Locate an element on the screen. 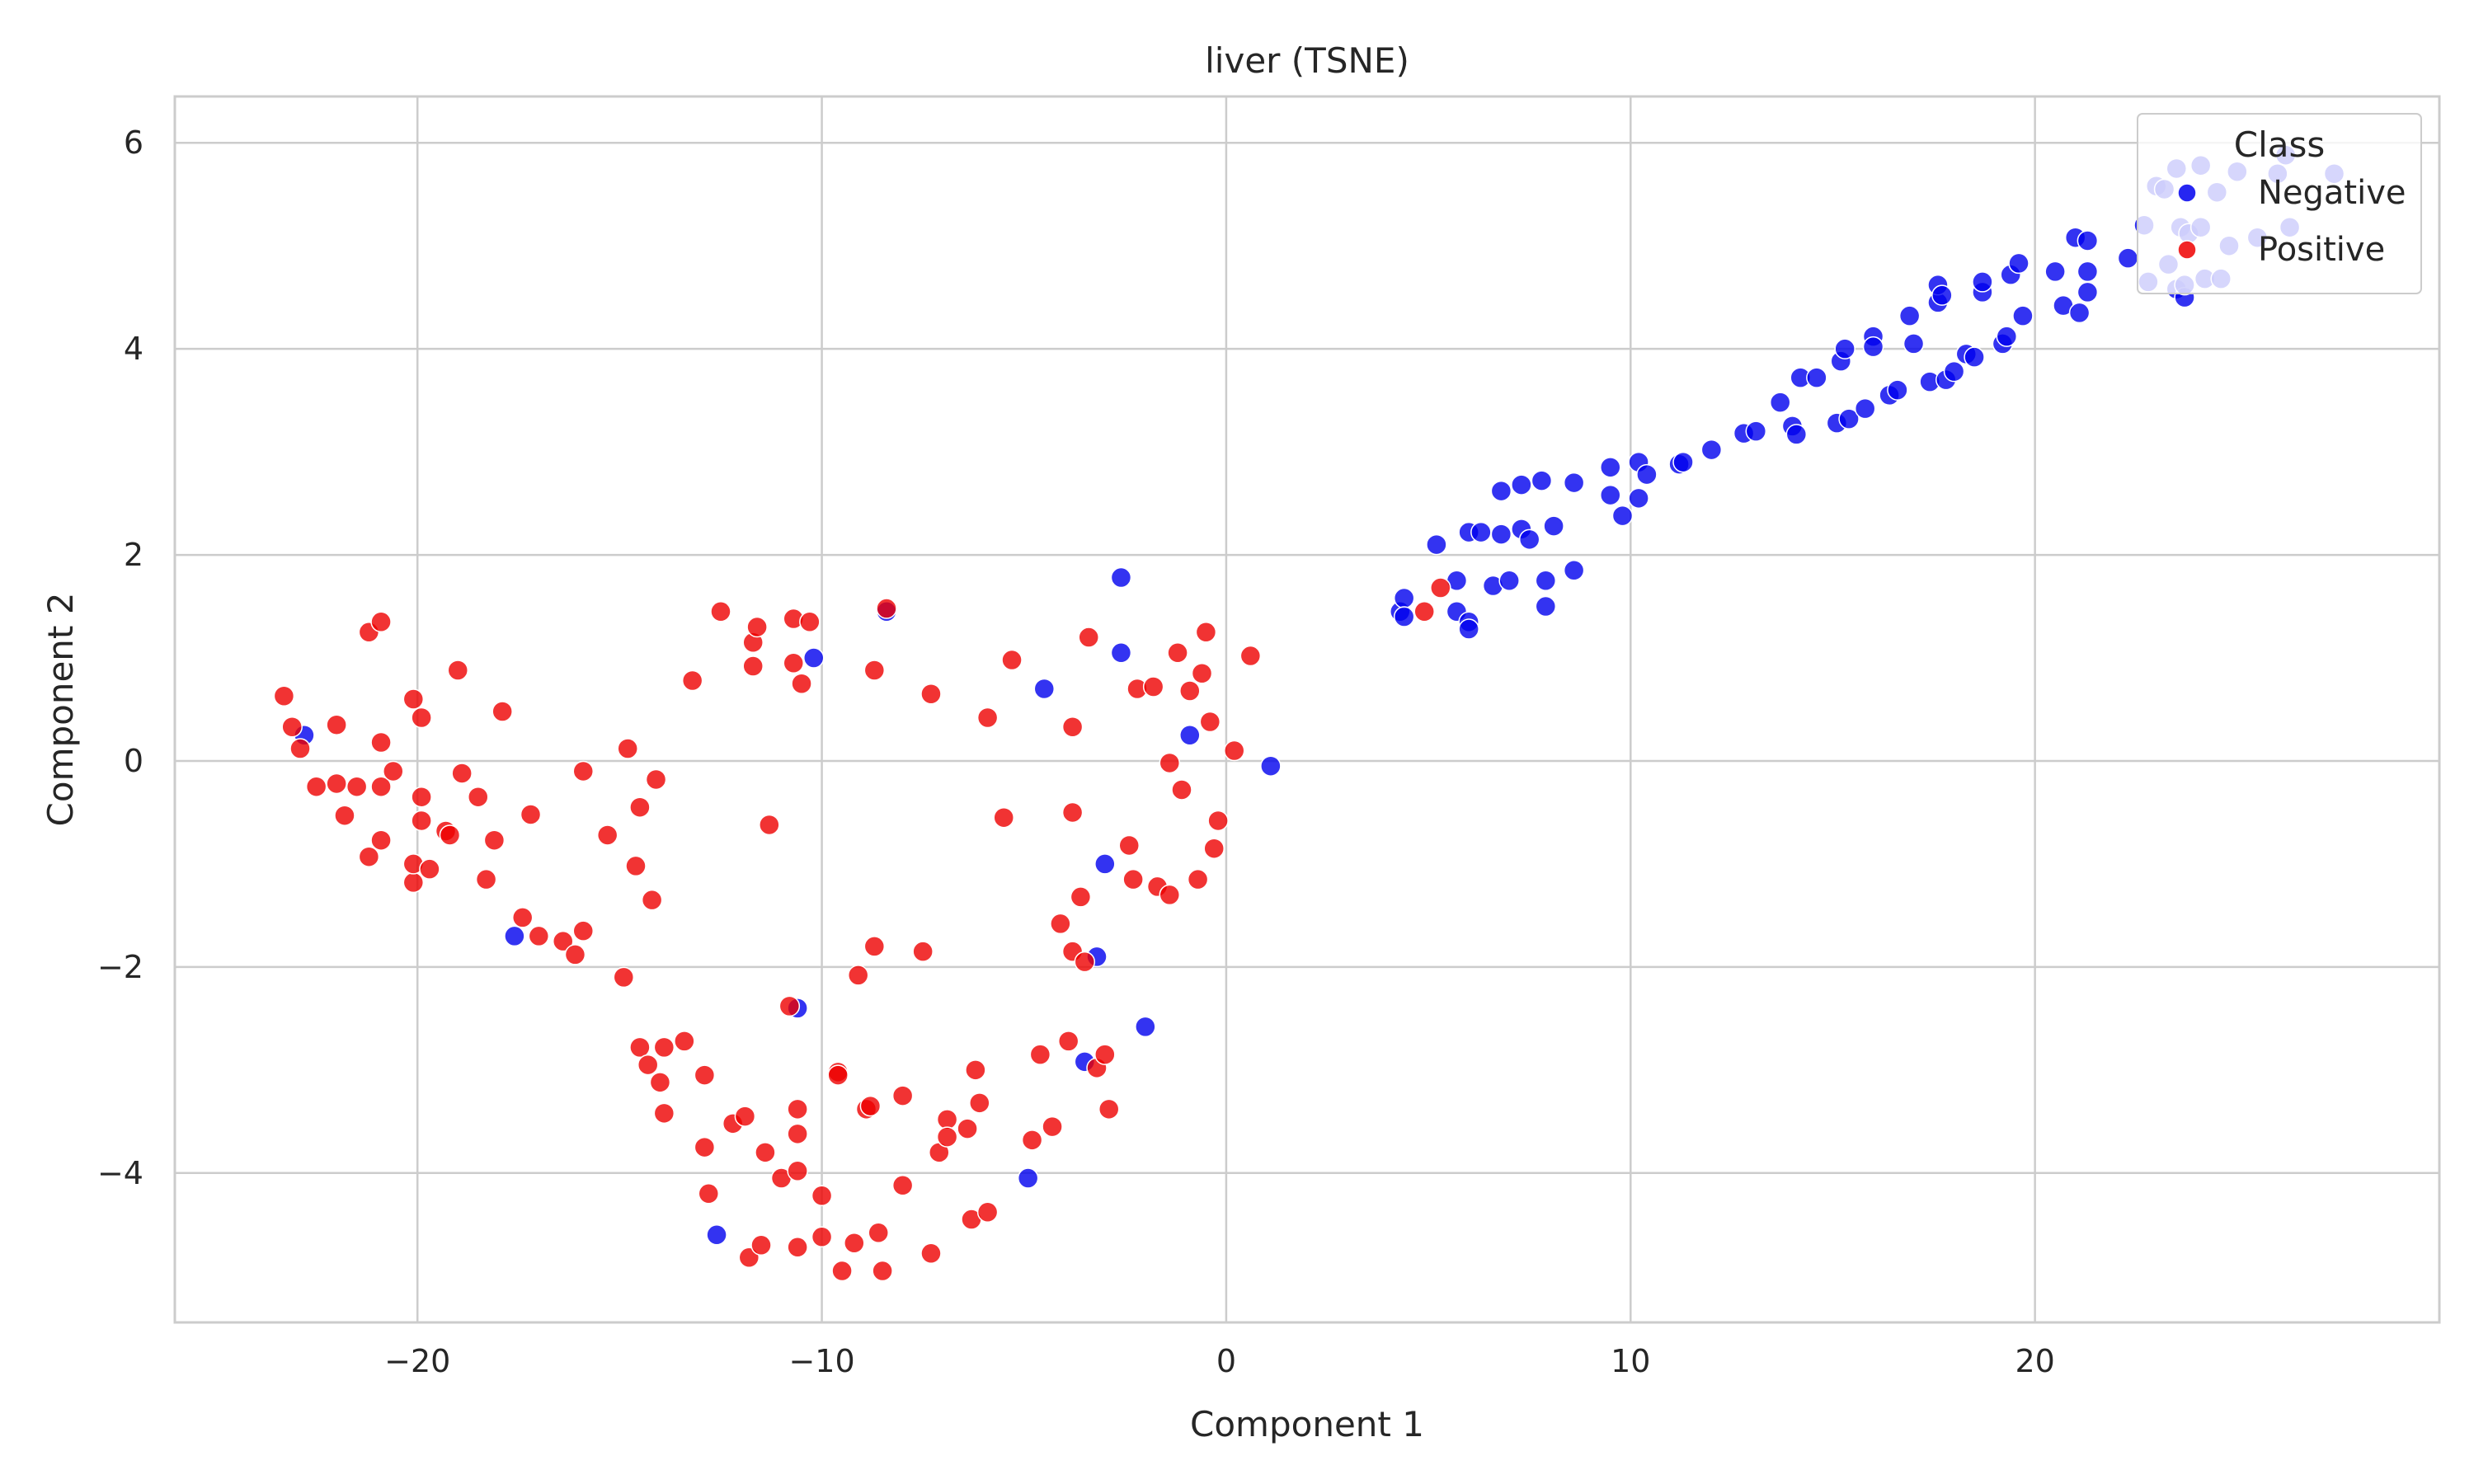  legend-label-positive: Positive is located at coordinates (2321, 250).